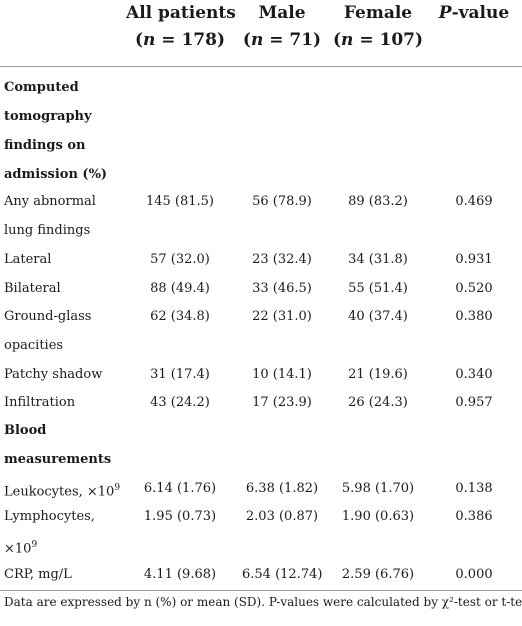  Describe the element at coordinates (282, 488) in the screenshot. I see `cell-value: 6.38 (1.82)` at that location.